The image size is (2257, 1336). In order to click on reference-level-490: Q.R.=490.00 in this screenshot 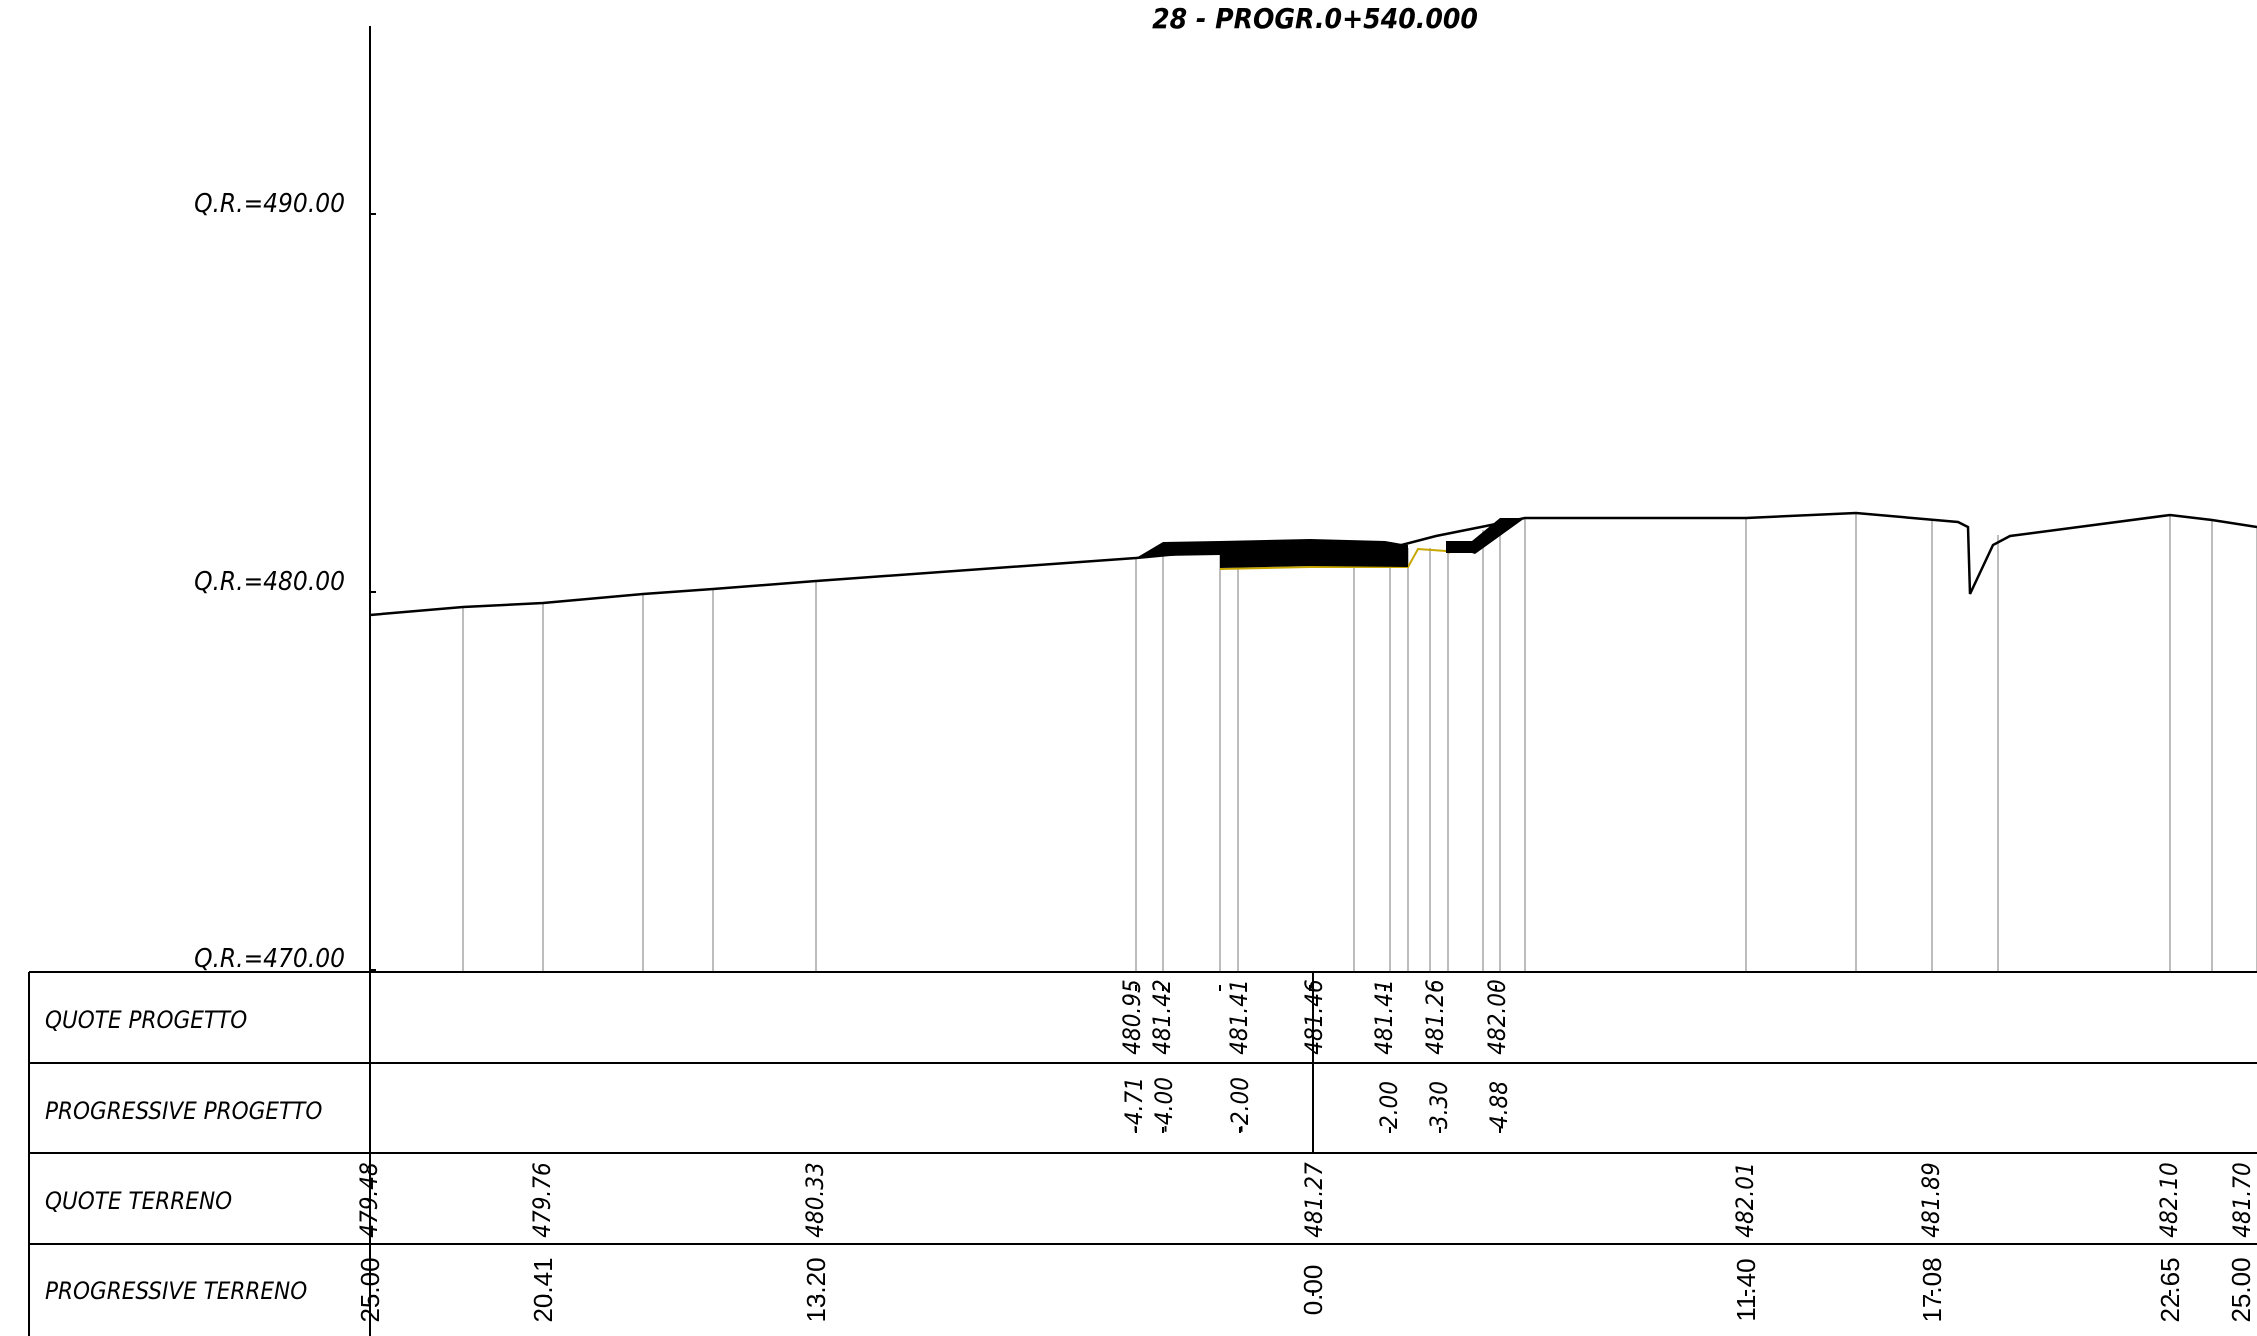, I will do `click(269, 204)`.